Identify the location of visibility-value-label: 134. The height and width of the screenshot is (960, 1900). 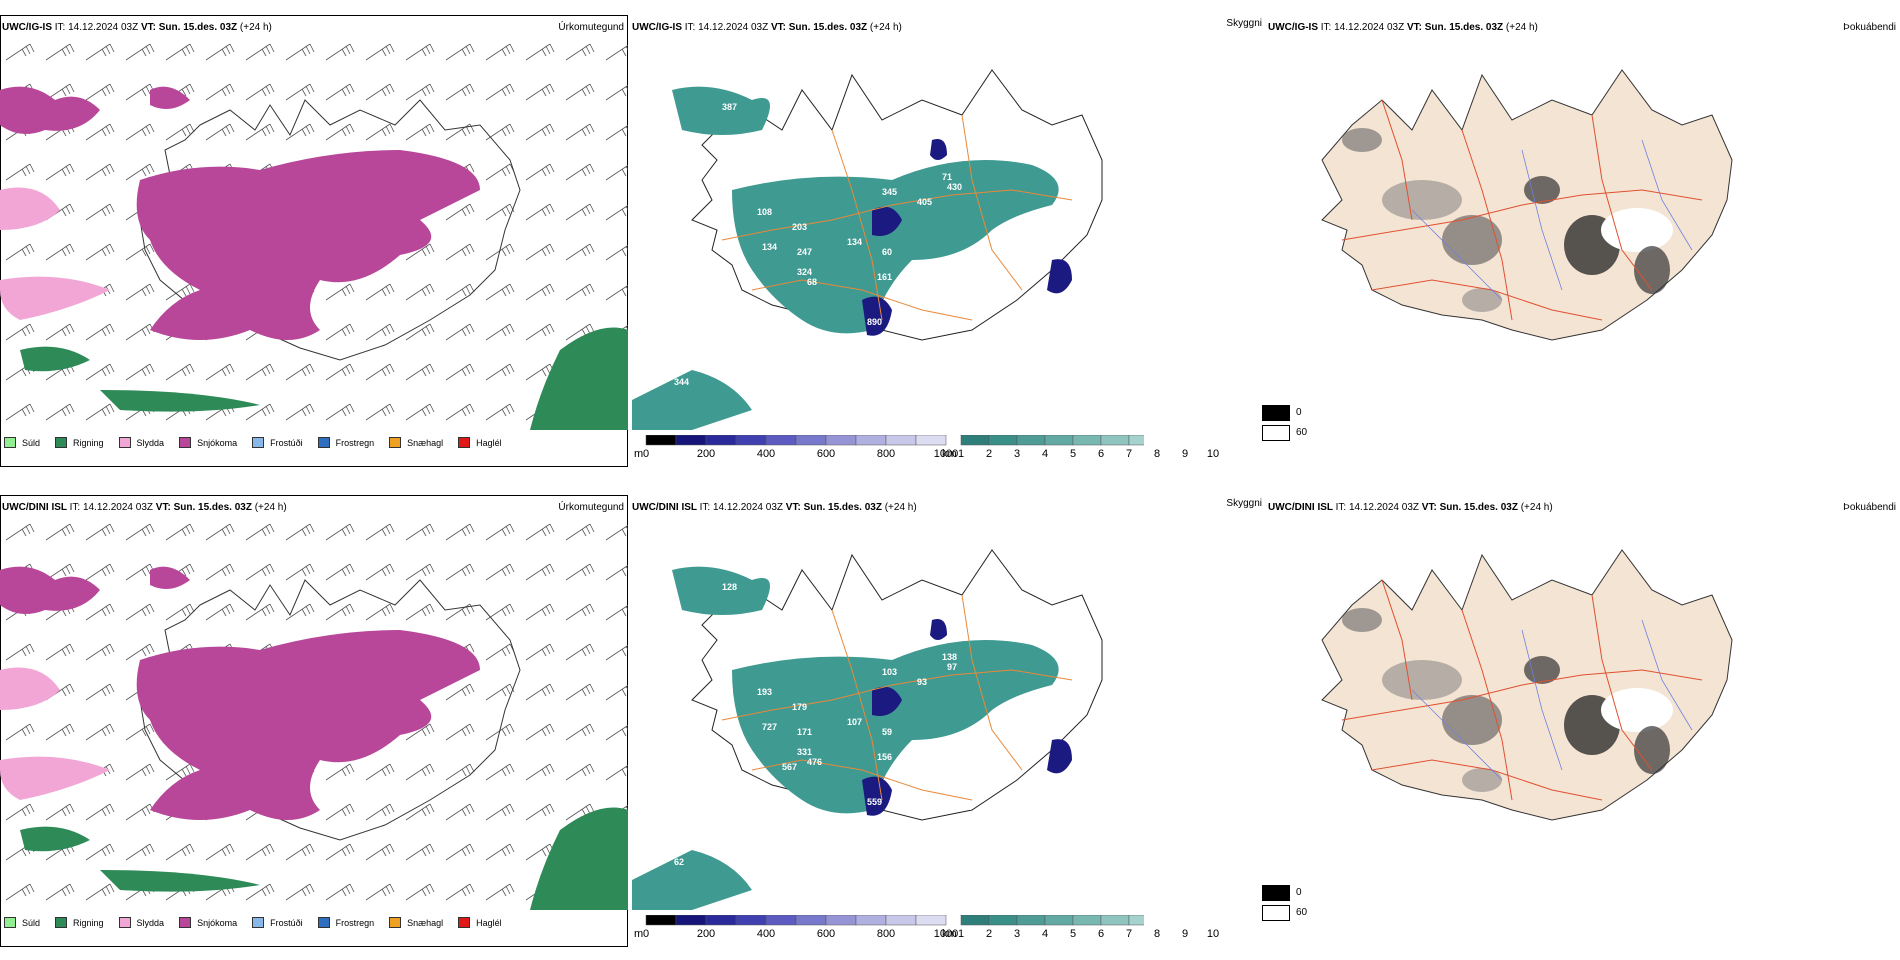
(854, 242).